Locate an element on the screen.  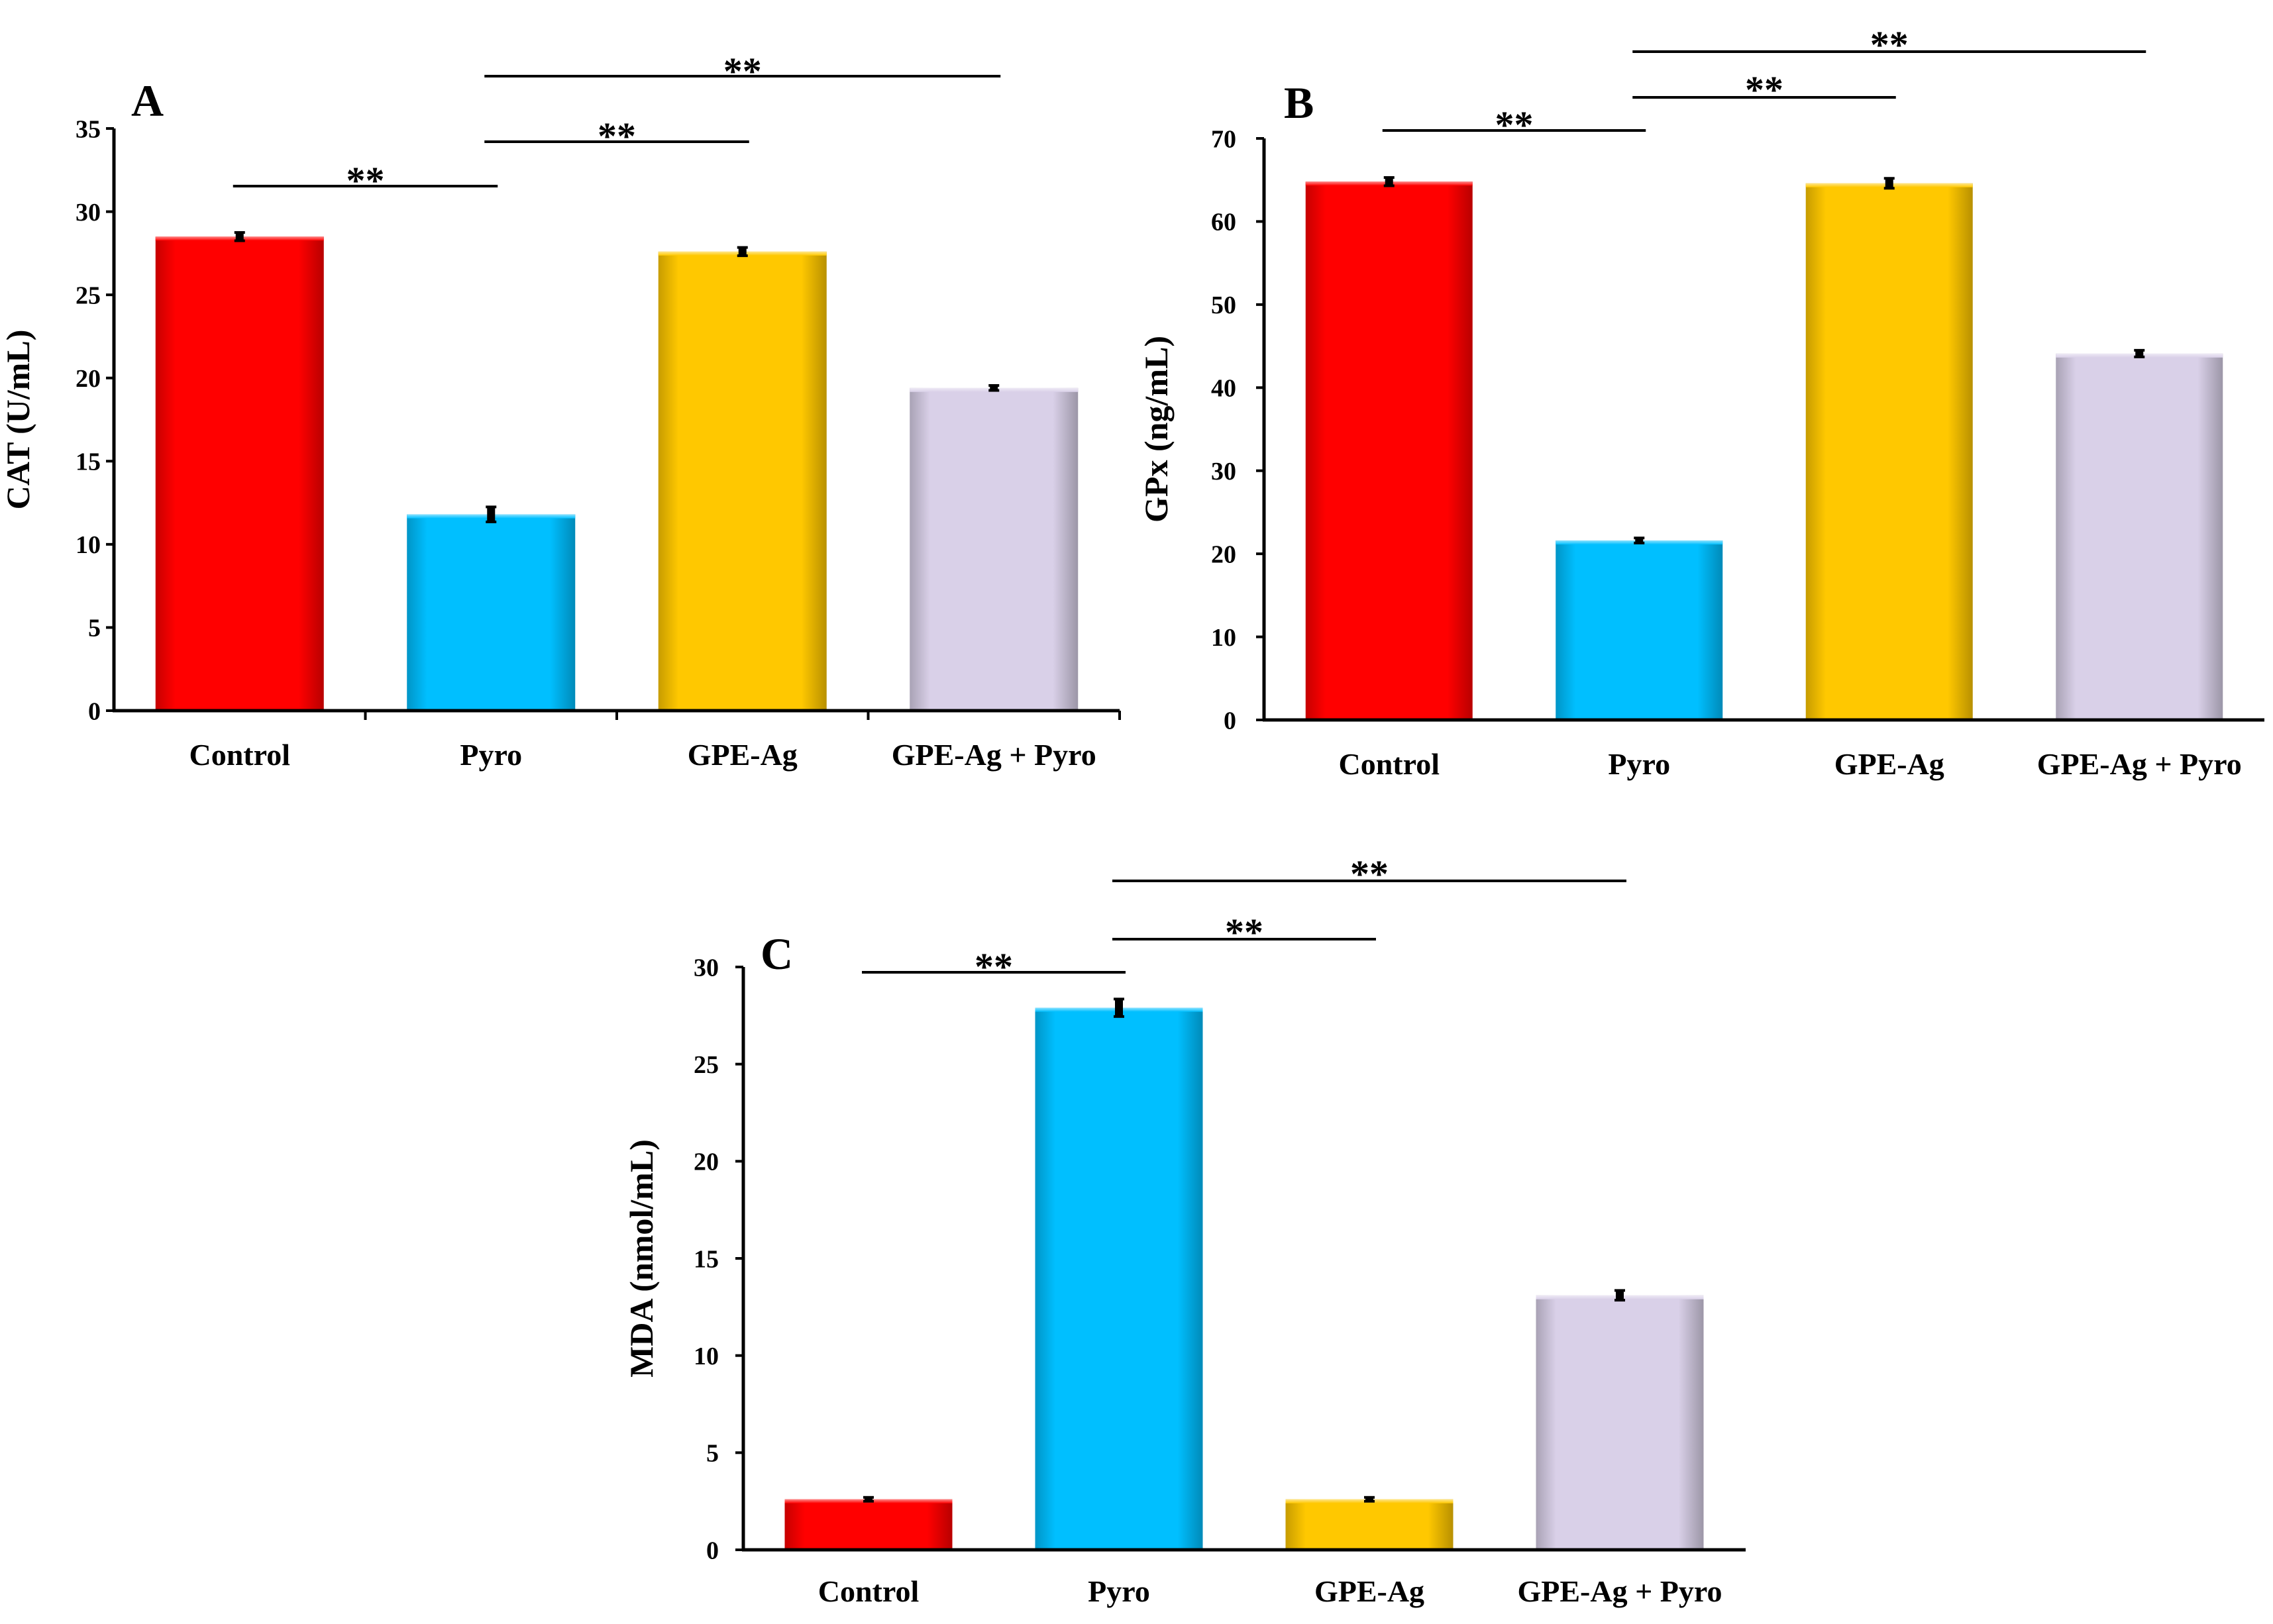
panel-b-errorbar-gpe-ag-pyro is located at coordinates (2139, 353).